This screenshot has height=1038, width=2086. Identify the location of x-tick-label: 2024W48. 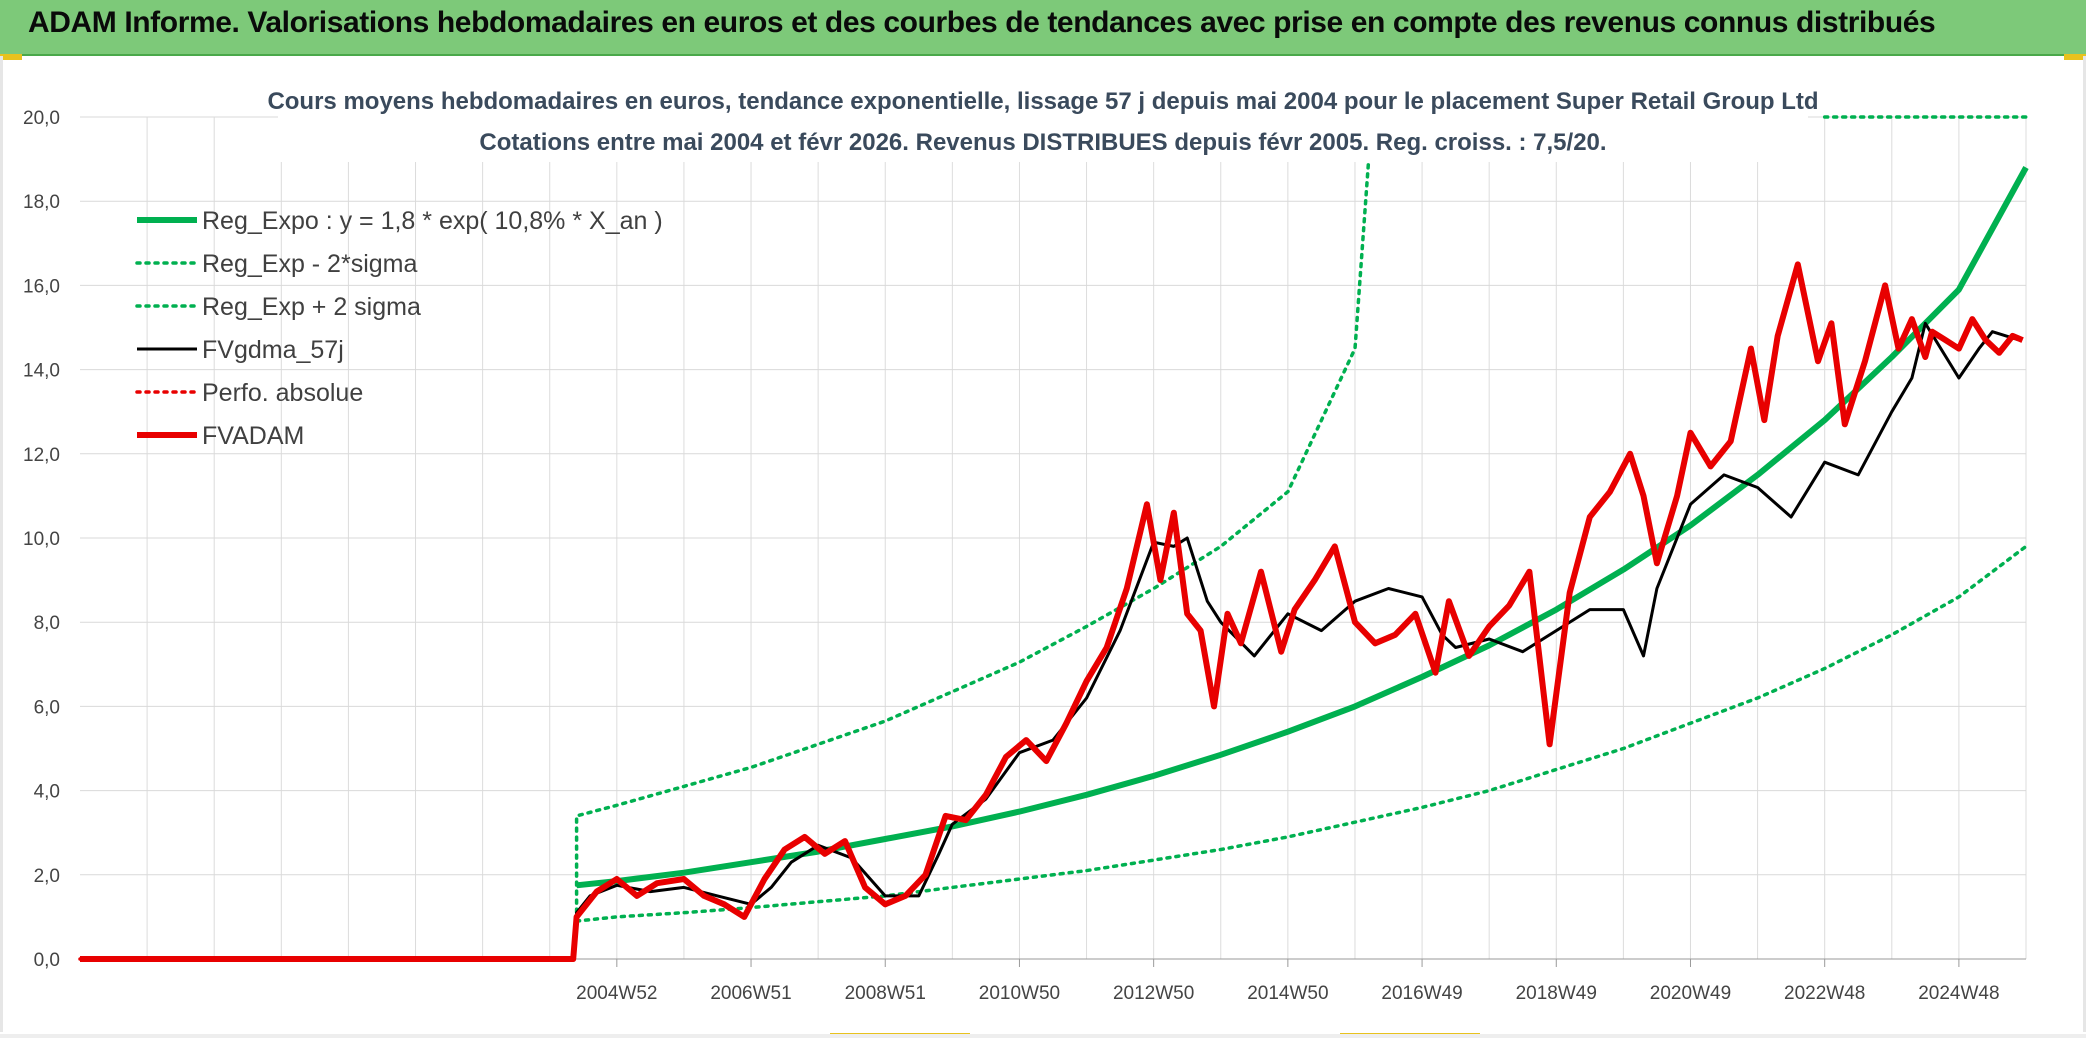
(1958, 993).